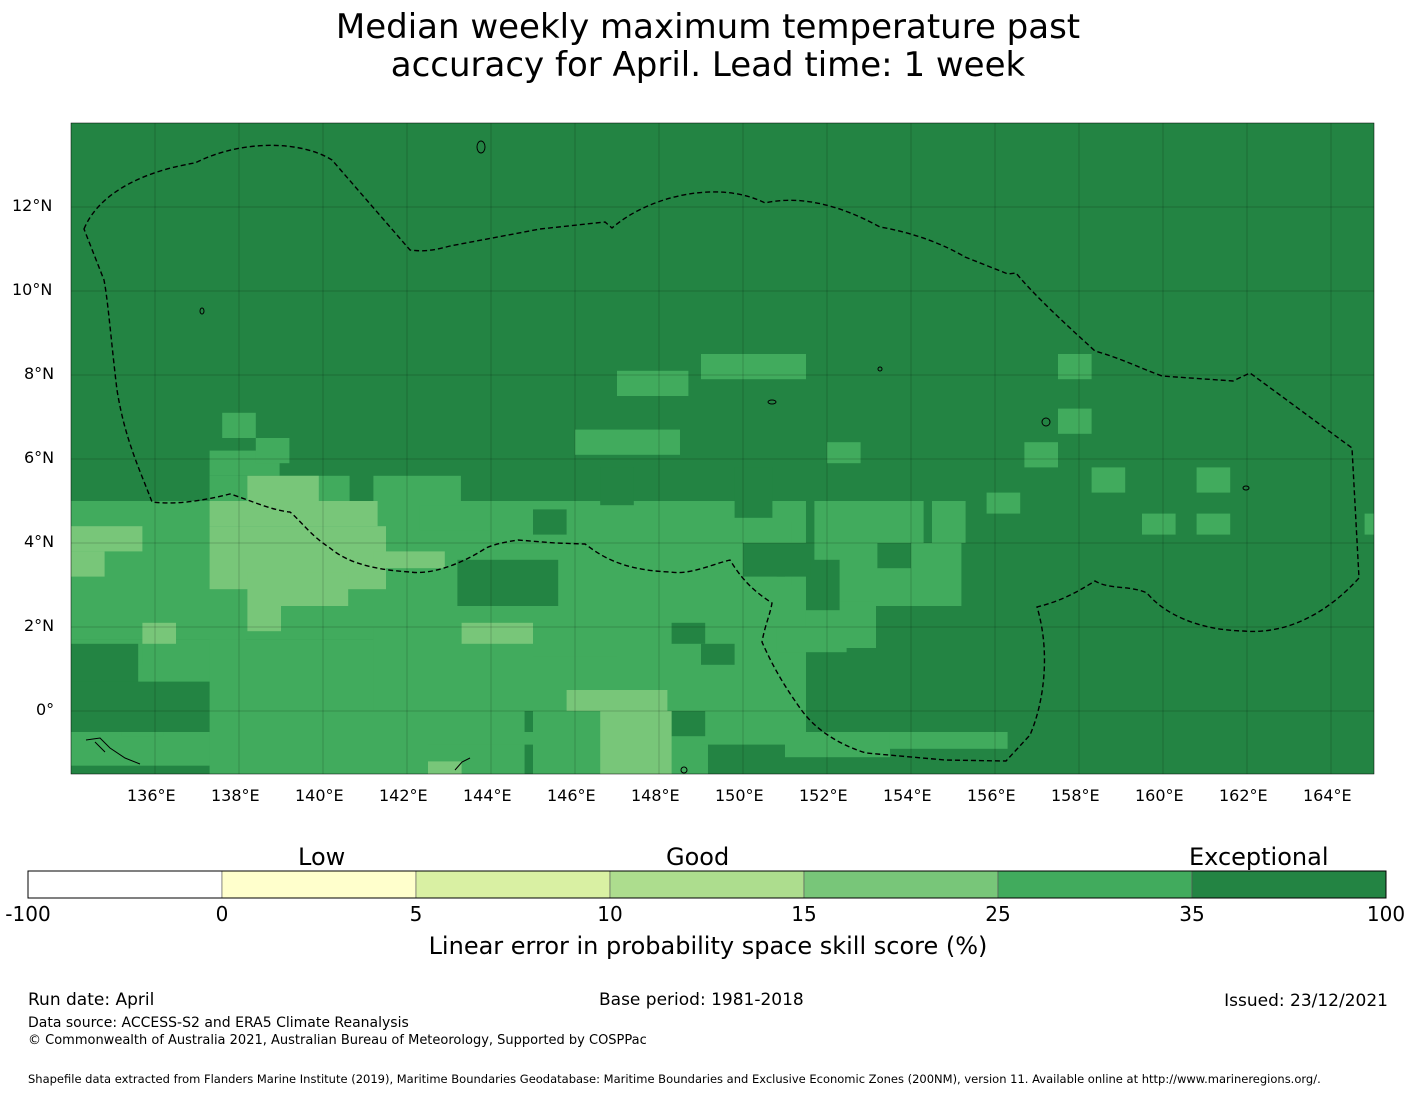  What do you see at coordinates (823, 795) in the screenshot?
I see `lon-label: 152°E` at bounding box center [823, 795].